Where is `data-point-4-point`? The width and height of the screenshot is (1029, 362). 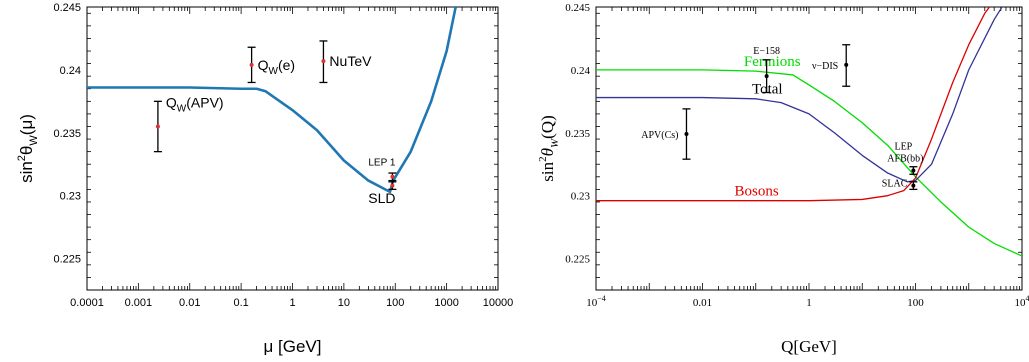
data-point-4-point is located at coordinates (913, 170).